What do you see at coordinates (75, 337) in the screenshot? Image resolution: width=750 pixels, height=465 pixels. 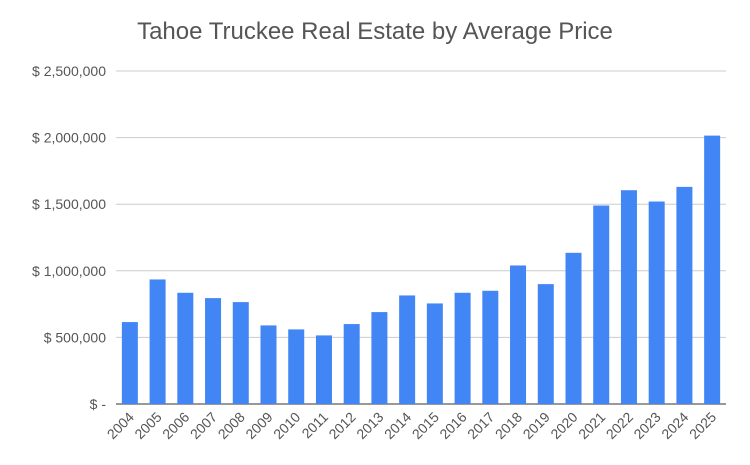 I see `y-tick-label: $ 500,000` at bounding box center [75, 337].